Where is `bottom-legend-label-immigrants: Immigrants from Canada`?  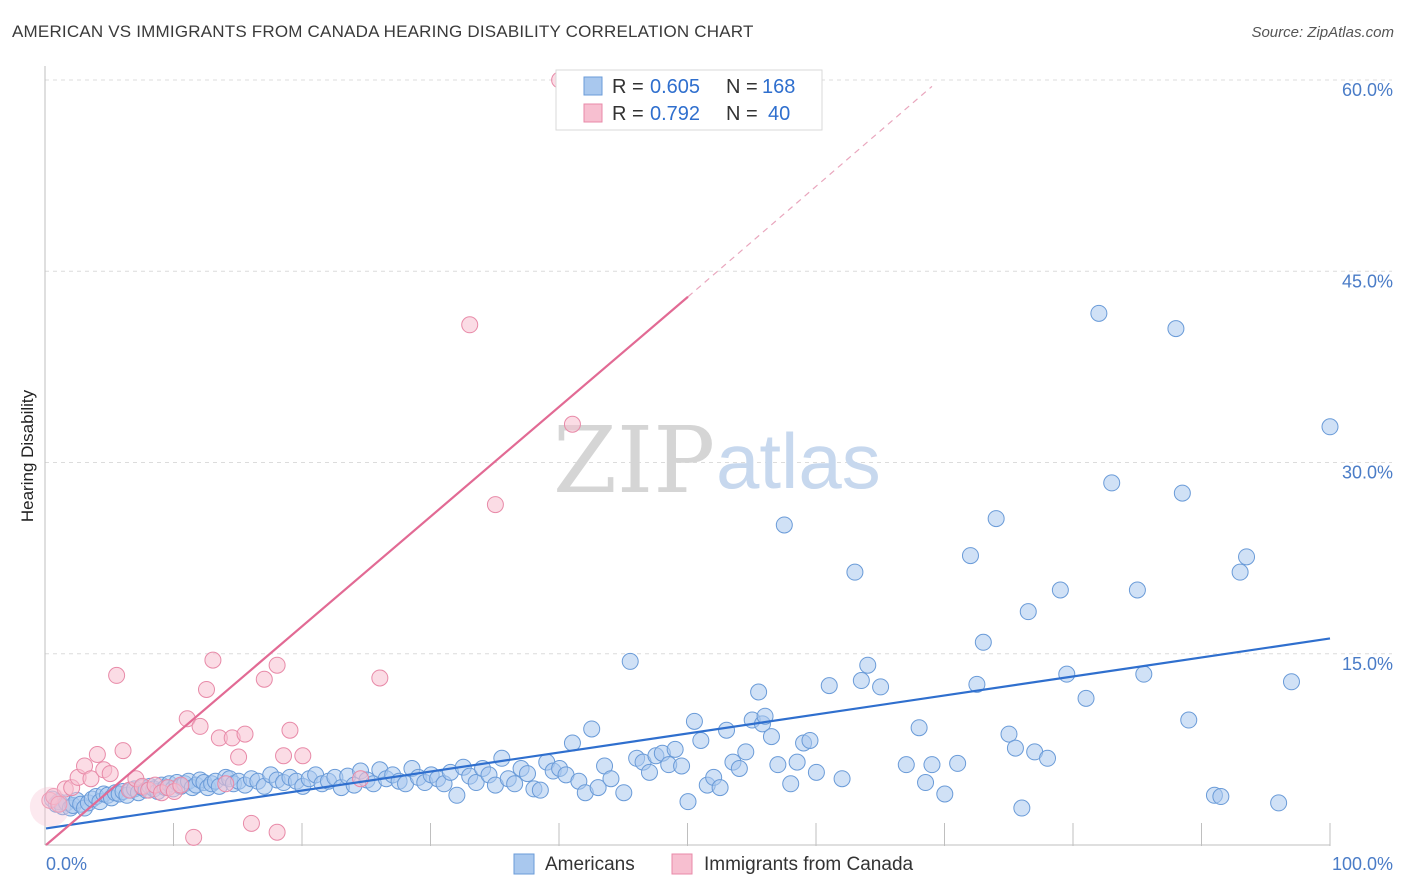
bottom-legend-label-immigrants: Immigrants from Canada is located at coordinates (809, 864).